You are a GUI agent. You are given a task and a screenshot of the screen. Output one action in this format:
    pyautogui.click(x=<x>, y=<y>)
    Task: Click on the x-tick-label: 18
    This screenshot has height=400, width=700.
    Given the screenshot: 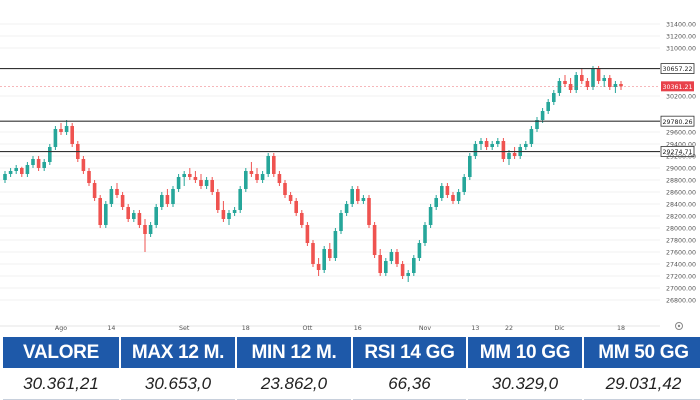 What is the action you would take?
    pyautogui.click(x=246, y=328)
    